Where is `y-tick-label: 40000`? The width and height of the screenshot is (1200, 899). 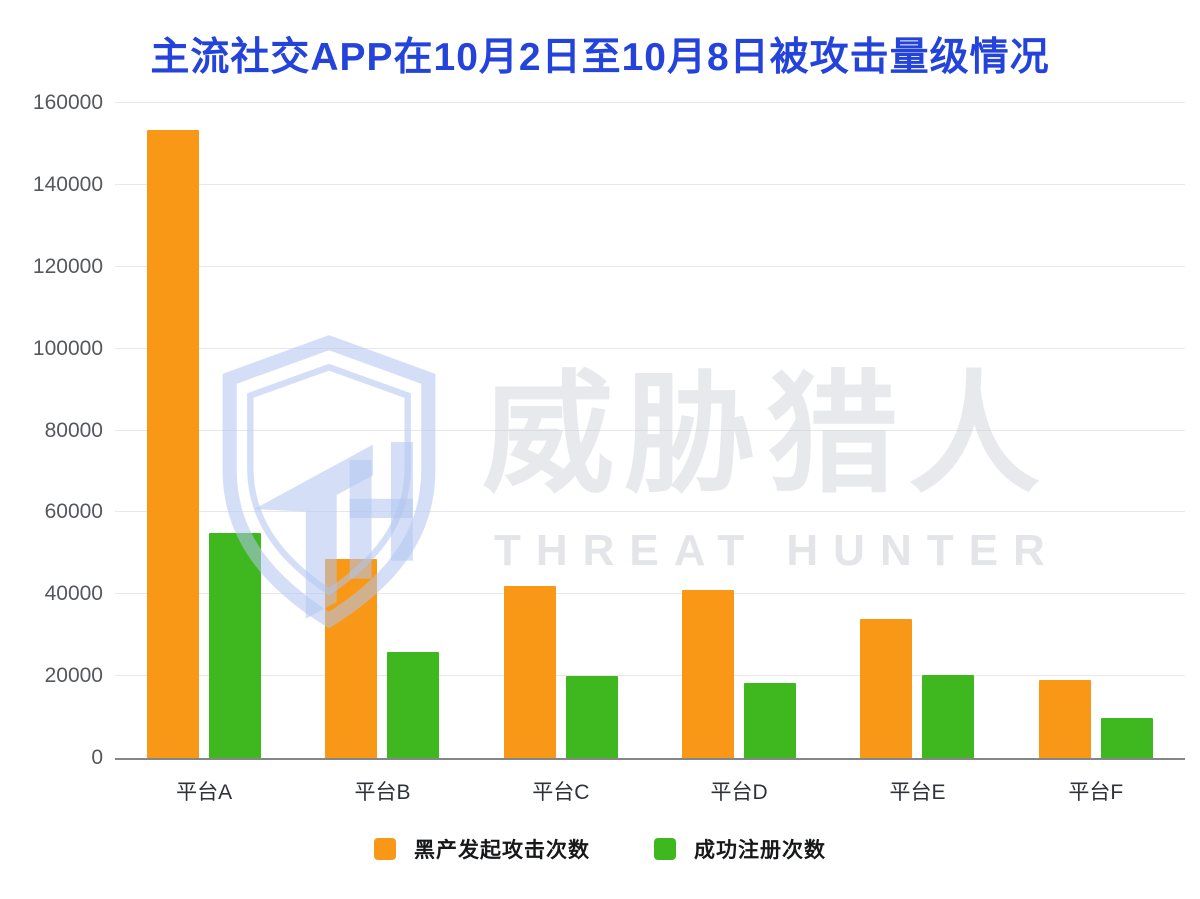 y-tick-label: 40000 is located at coordinates (73, 594).